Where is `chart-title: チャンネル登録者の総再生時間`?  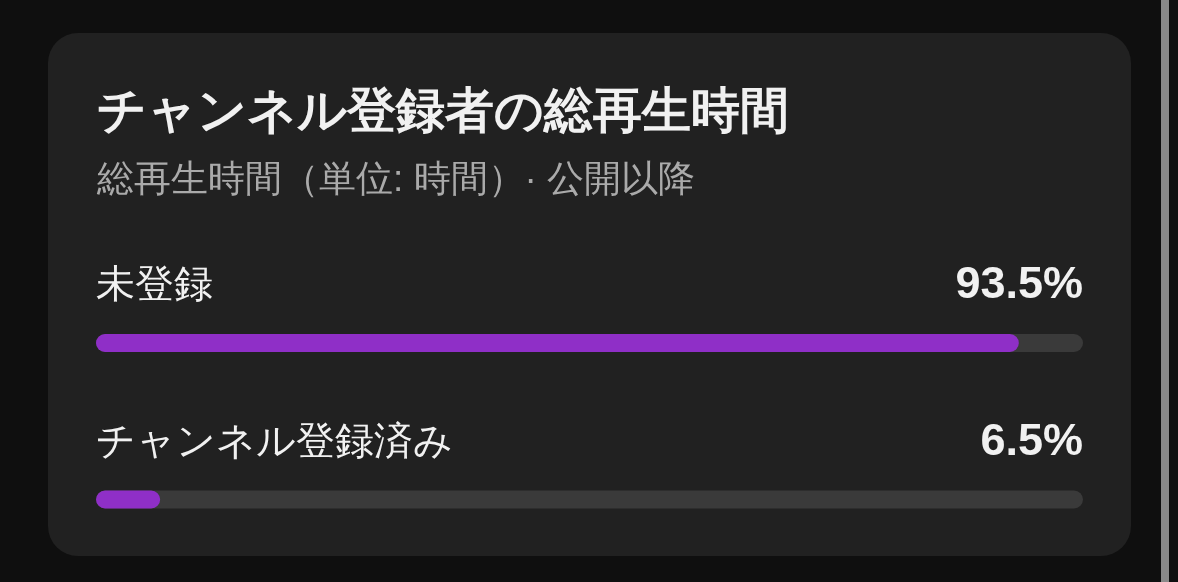 chart-title: チャンネル登録者の総再生時間 is located at coordinates (443, 110).